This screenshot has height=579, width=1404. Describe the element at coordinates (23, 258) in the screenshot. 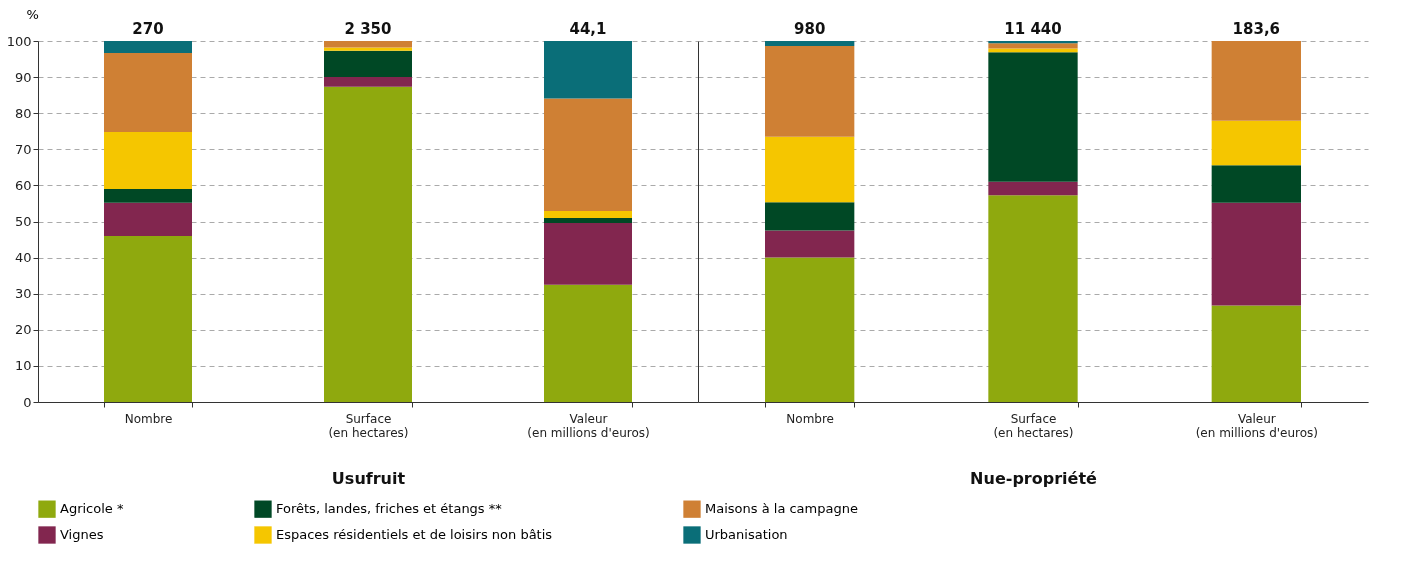

I see `y-tick-label: 40` at that location.